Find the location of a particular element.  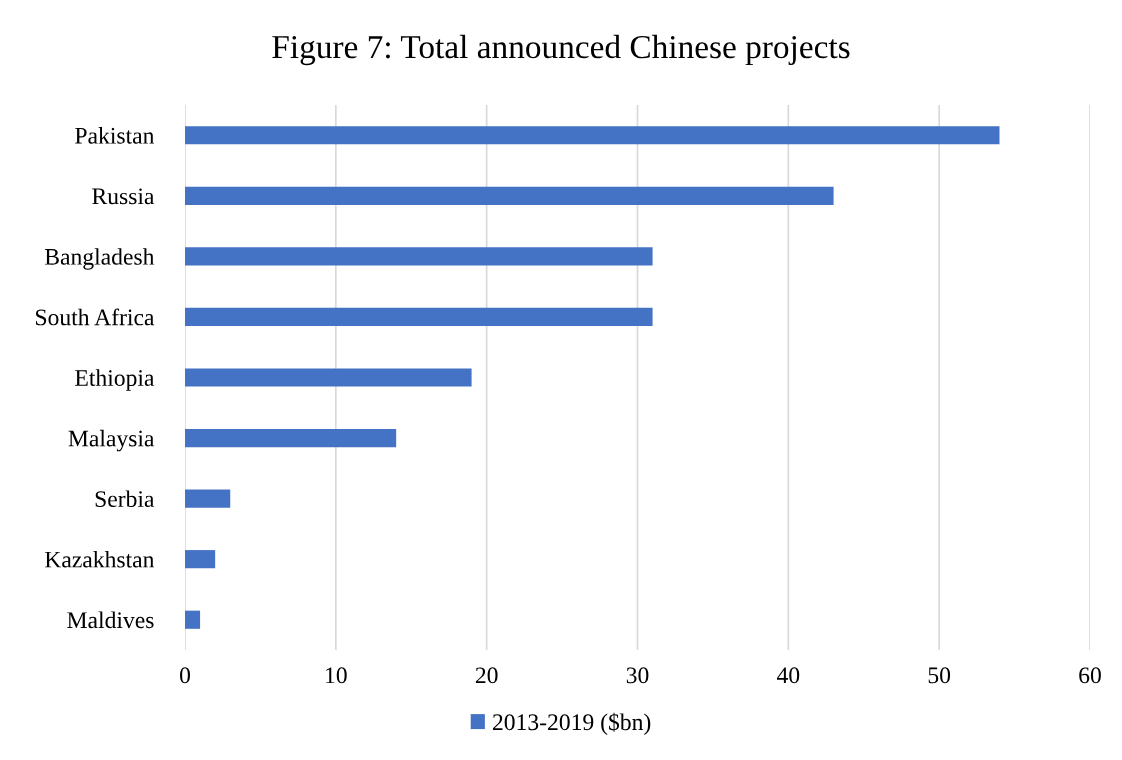

chart-title: Figure 7: Total announced Chinese projects is located at coordinates (561, 50).